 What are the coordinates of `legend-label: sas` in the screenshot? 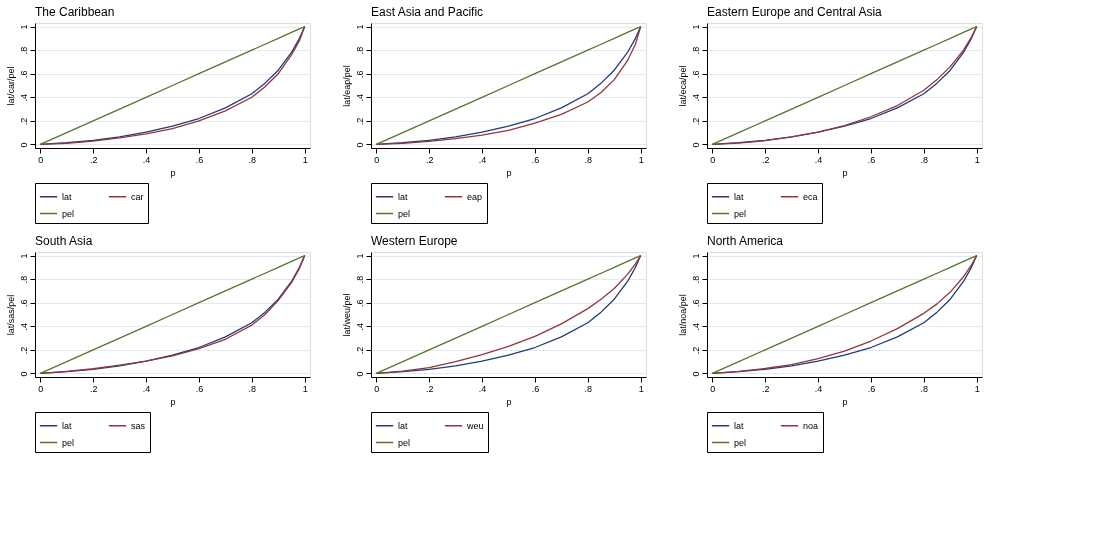 It's located at (138, 425).